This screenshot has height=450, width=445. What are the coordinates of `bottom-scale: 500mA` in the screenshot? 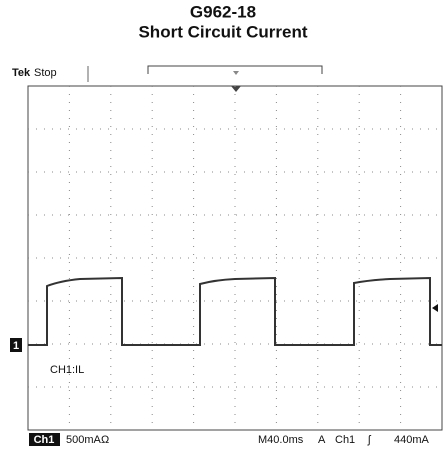 It's located at (84, 440).